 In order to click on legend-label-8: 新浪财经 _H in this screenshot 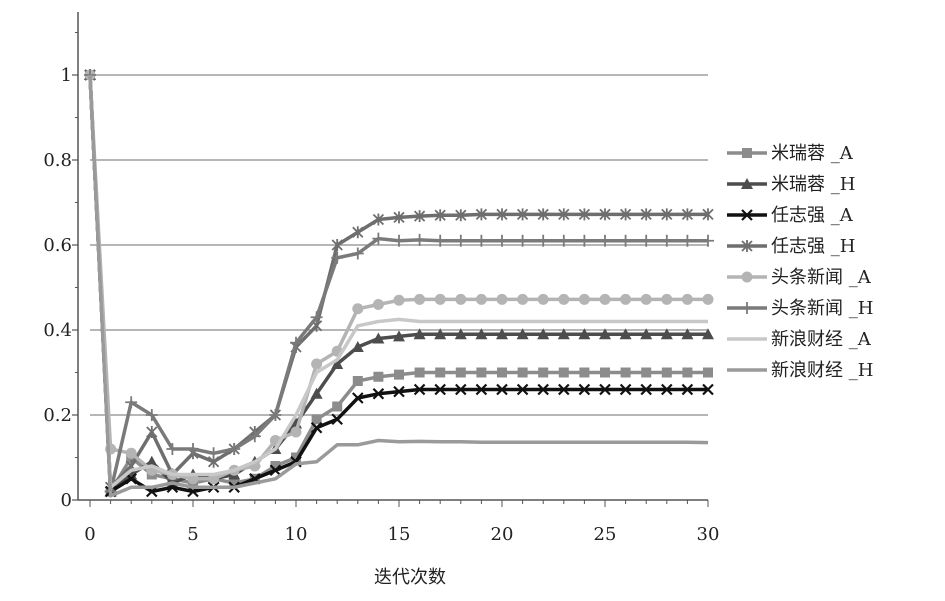, I will do `click(822, 370)`.